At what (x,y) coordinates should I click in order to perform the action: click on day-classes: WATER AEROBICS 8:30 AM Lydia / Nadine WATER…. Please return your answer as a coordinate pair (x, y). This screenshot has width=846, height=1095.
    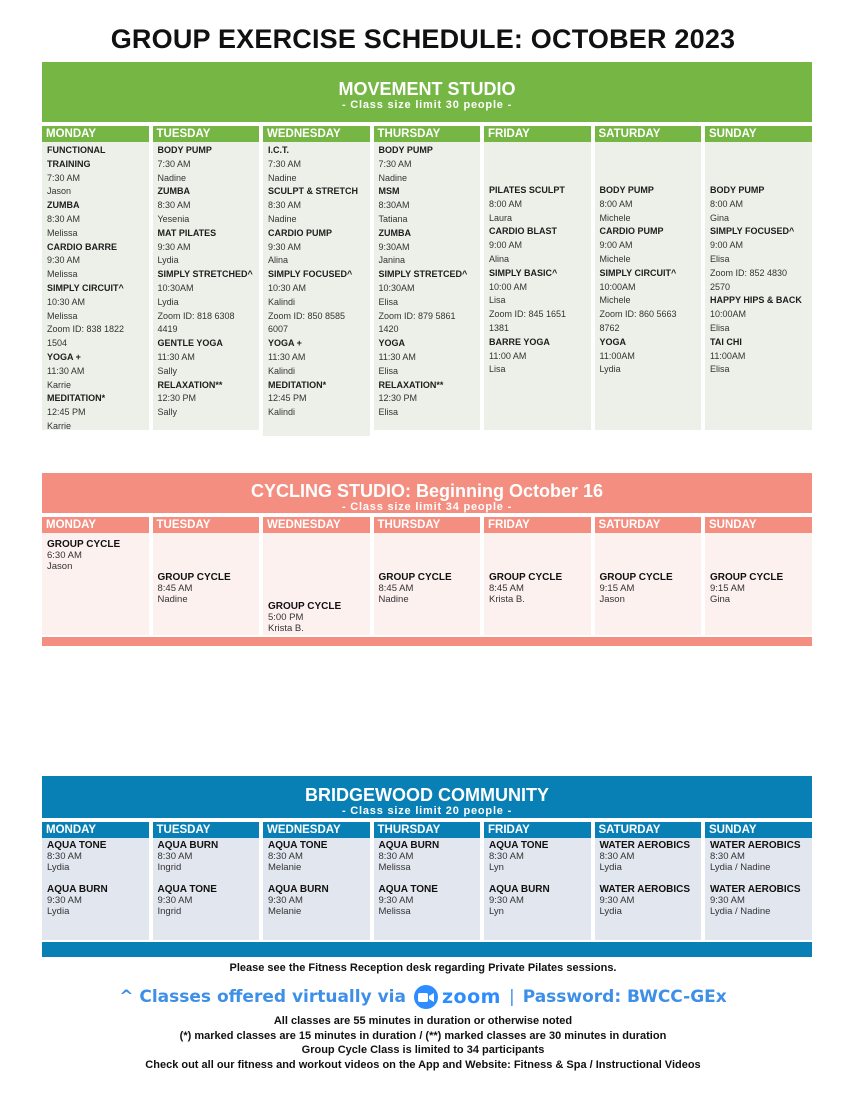
    Looking at the image, I should click on (758, 889).